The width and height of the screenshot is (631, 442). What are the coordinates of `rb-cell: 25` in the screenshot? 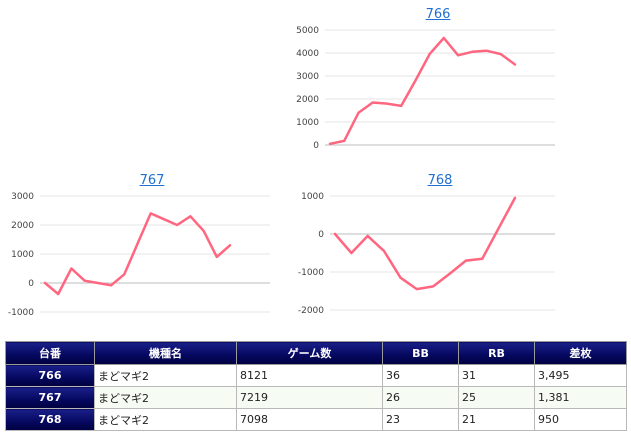 It's located at (496, 397).